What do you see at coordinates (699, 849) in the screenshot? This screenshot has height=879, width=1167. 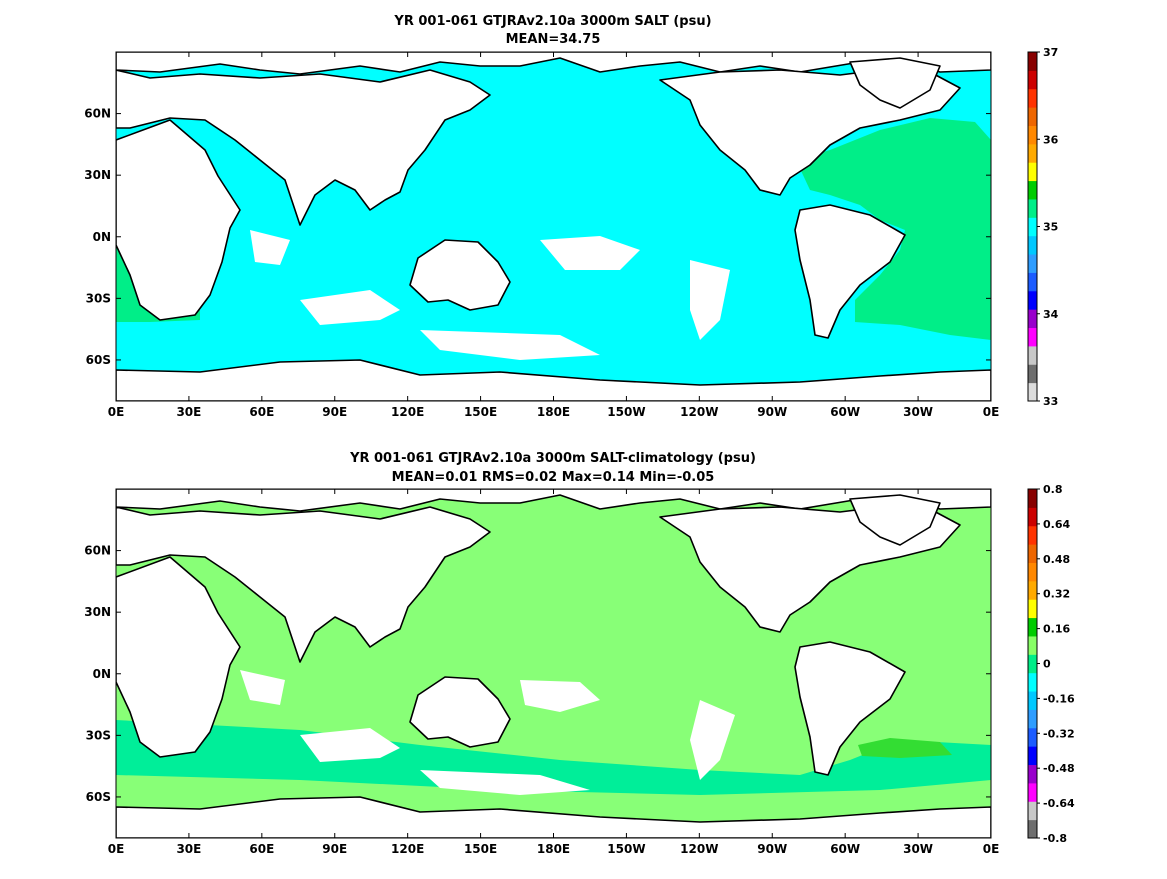 I see `x-tick-label: 120W` at bounding box center [699, 849].